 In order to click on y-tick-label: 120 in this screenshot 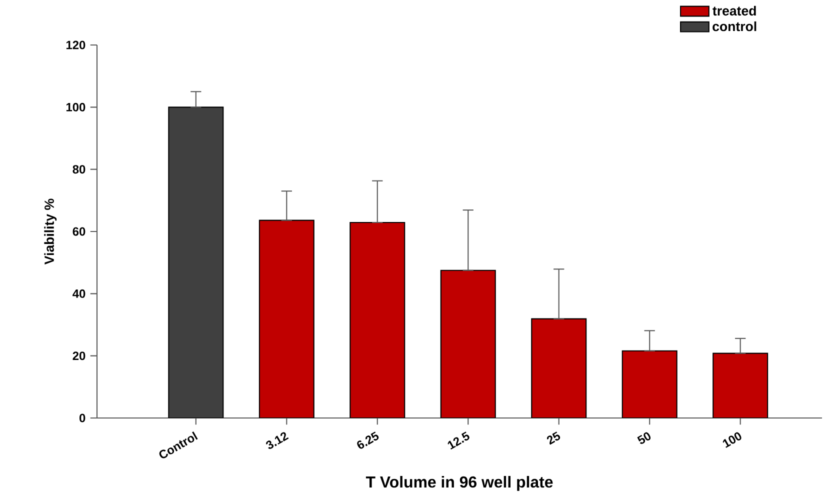, I will do `click(76, 45)`.